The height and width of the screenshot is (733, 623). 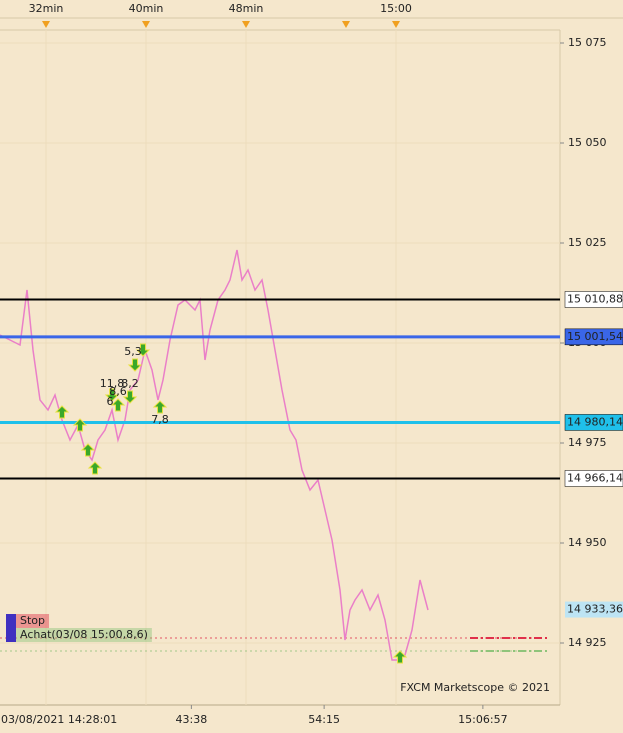 What do you see at coordinates (160, 419) in the screenshot?
I see `signal-label: 7,8` at bounding box center [160, 419].